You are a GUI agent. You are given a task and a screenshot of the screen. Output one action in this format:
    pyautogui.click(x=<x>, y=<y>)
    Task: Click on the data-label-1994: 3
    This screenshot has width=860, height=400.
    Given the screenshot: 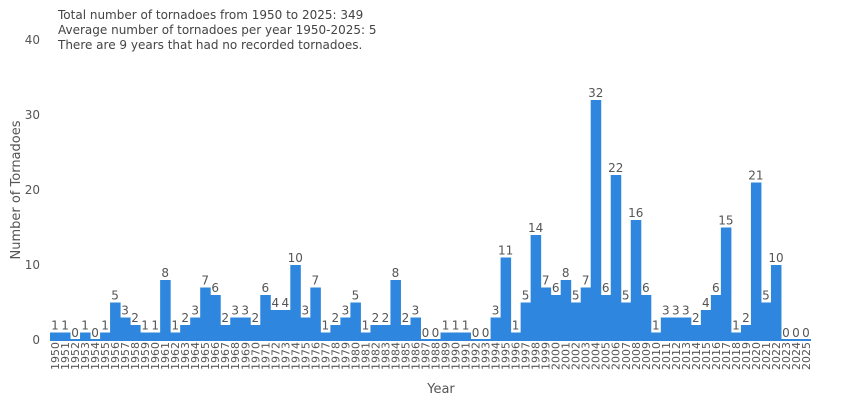 What is the action you would take?
    pyautogui.click(x=496, y=311)
    